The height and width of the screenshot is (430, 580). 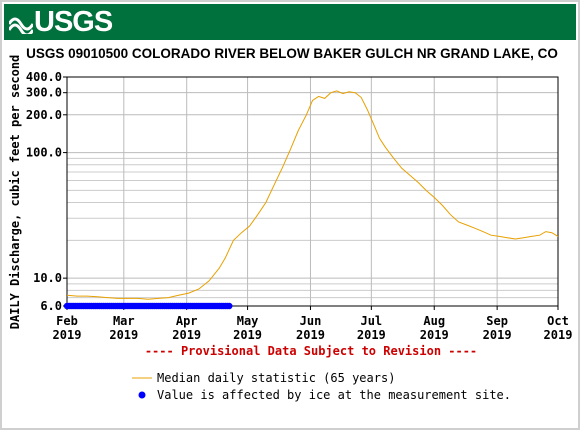 I want to click on usgs-wave-icon, so click(x=21, y=25).